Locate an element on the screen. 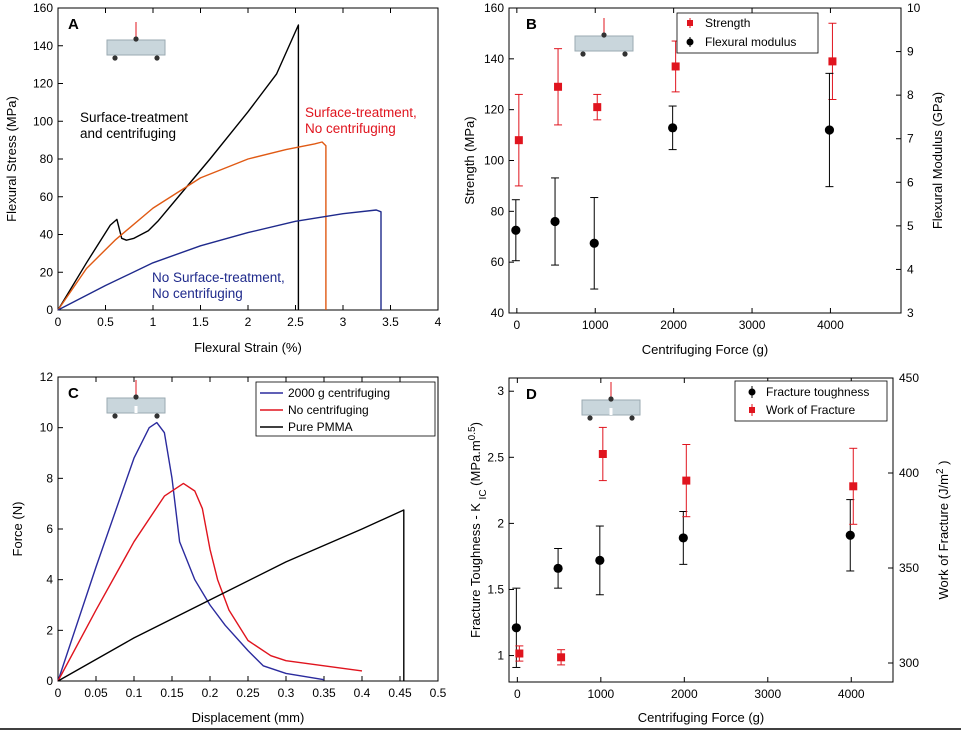 This screenshot has width=961, height=731. legend-toughness-marker is located at coordinates (752, 392).